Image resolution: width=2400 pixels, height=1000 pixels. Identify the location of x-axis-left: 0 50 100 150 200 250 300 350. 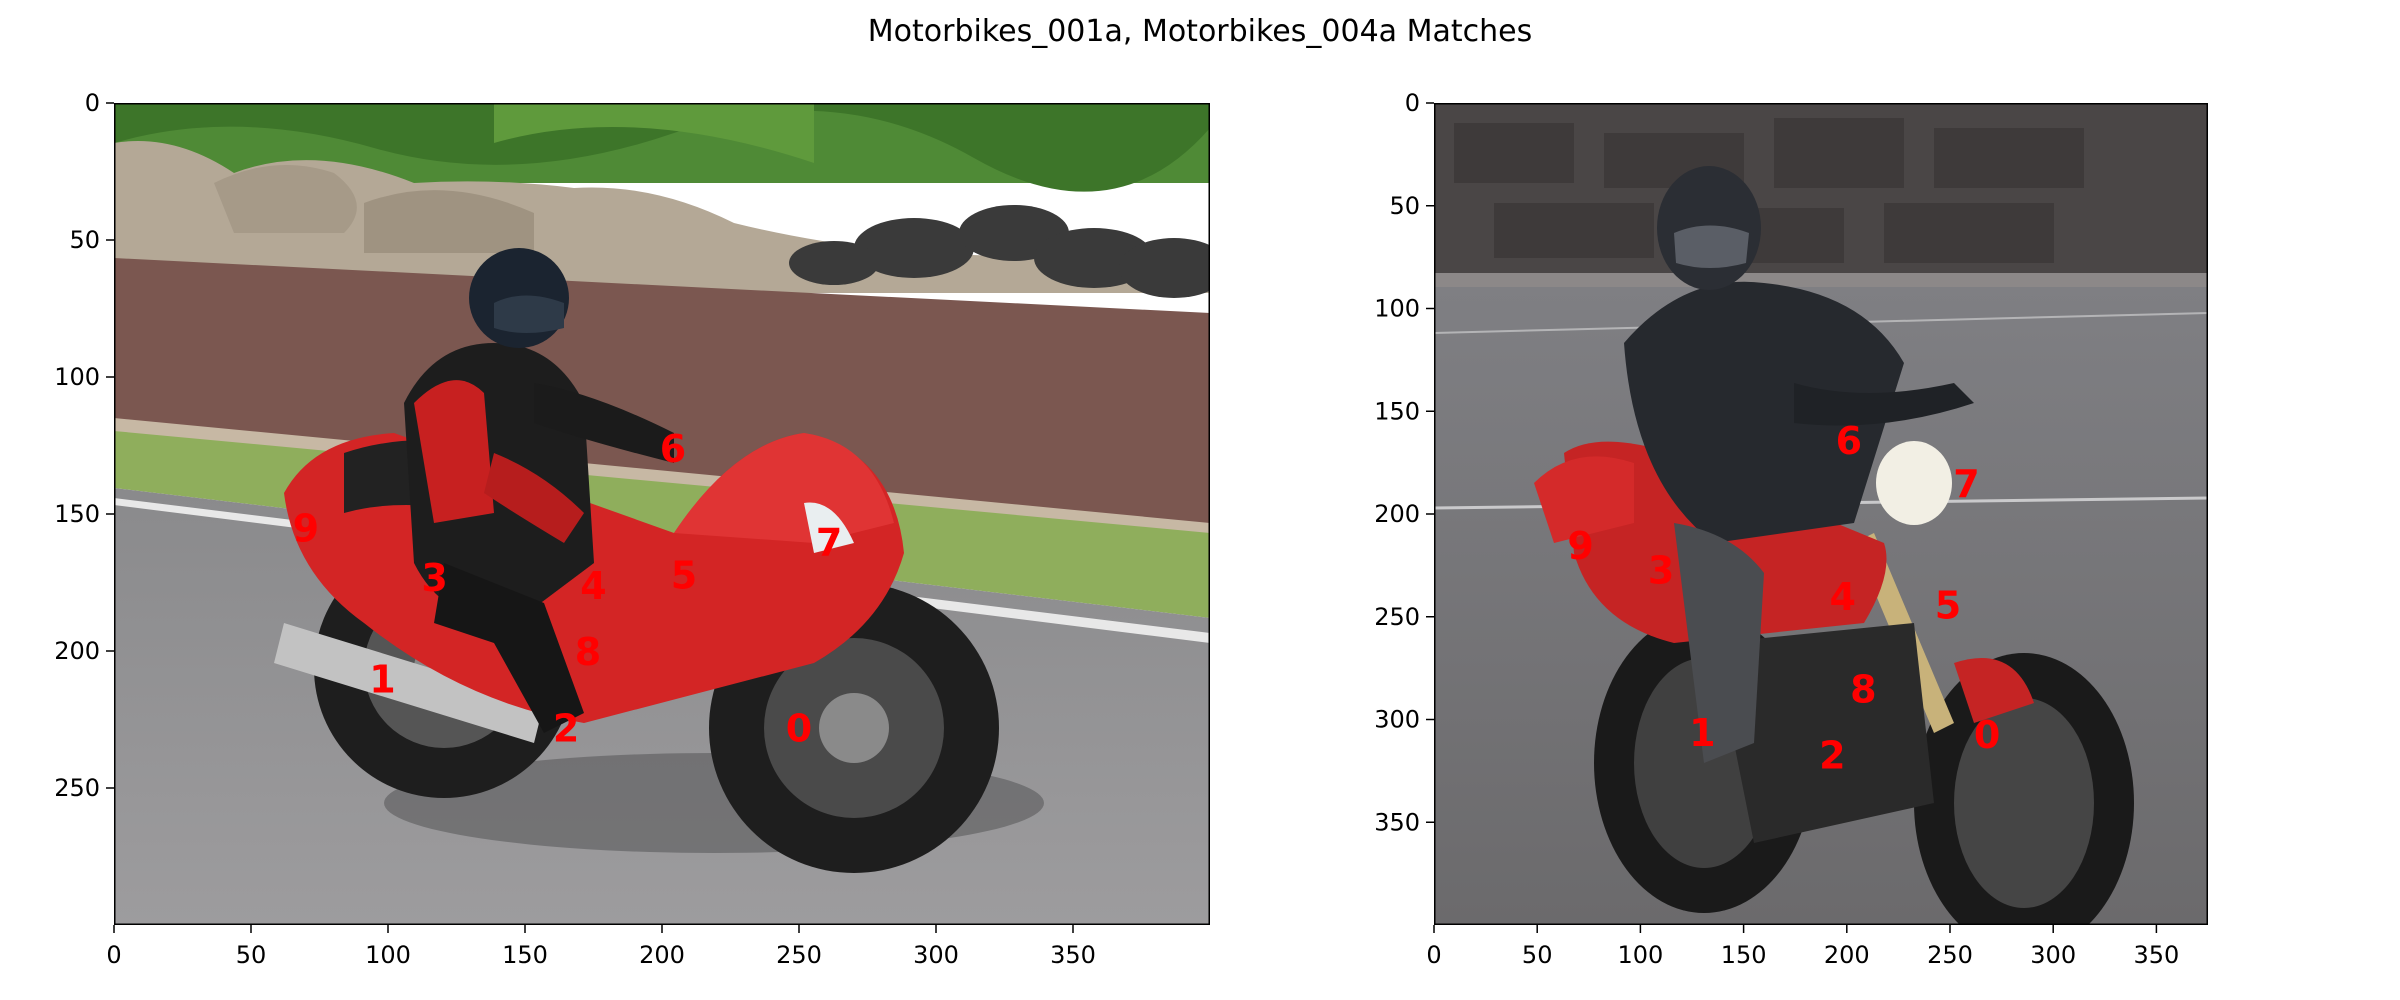
(601, 947).